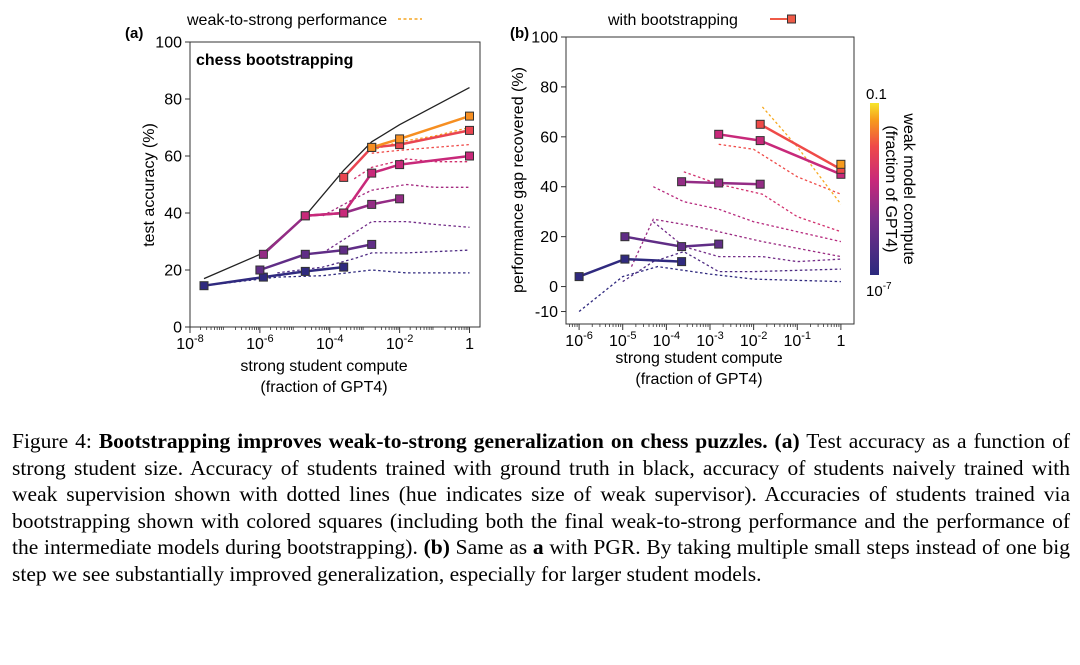 The height and width of the screenshot is (665, 1080). What do you see at coordinates (876, 94) in the screenshot?
I see `colorbar-top-label: 0.1` at bounding box center [876, 94].